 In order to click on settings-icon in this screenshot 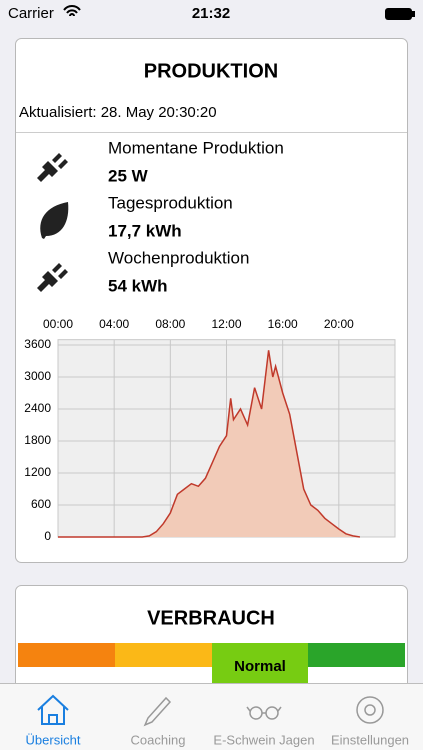, I will do `click(370, 710)`.